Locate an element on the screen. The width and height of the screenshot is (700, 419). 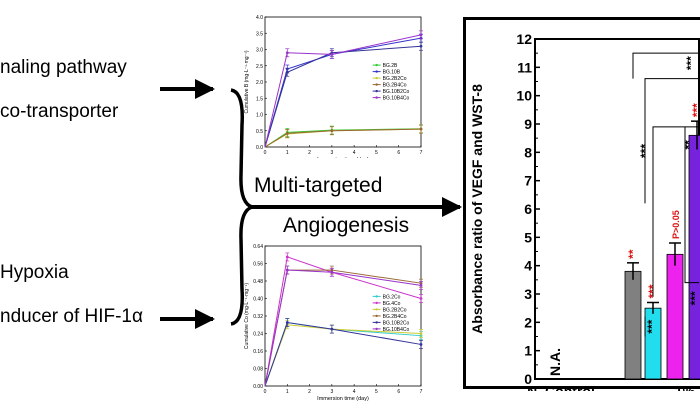
y-tick-label: 9 is located at coordinates (528, 124).